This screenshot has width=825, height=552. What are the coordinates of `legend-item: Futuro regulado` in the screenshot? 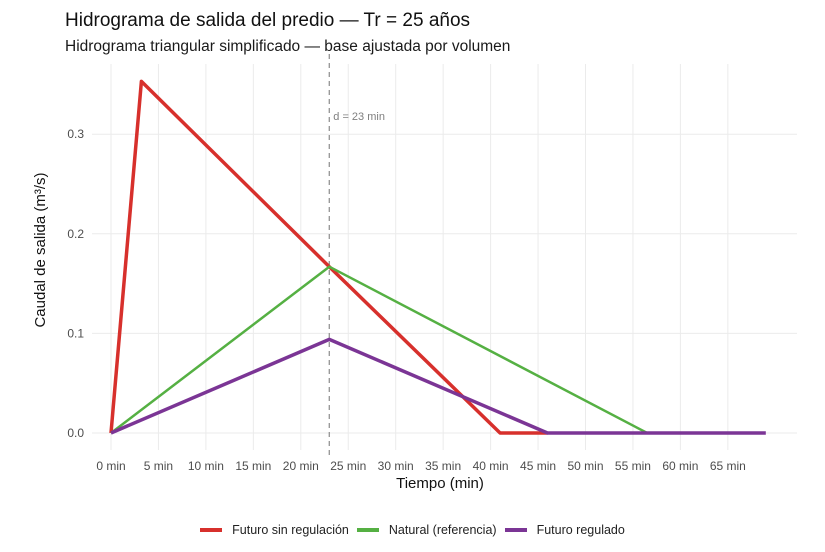 It's located at (564, 530).